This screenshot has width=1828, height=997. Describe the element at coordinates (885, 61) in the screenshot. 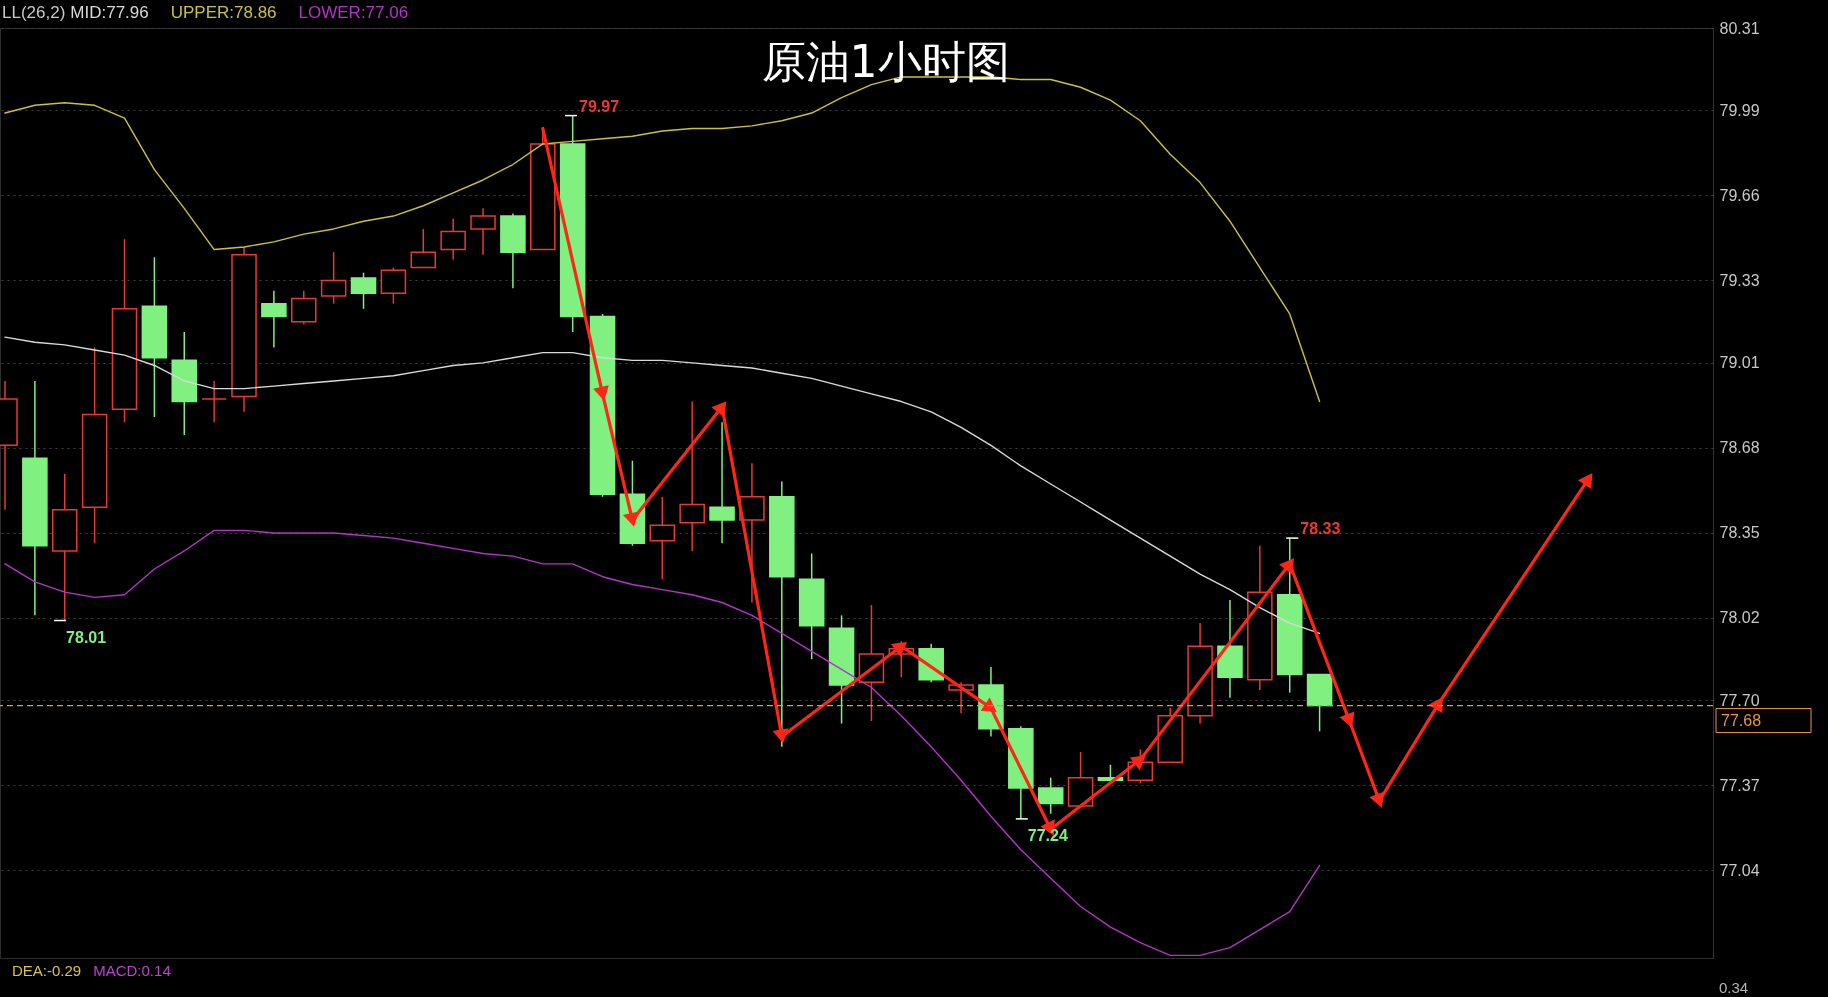

I see `chart-title: 原油1小时图` at that location.